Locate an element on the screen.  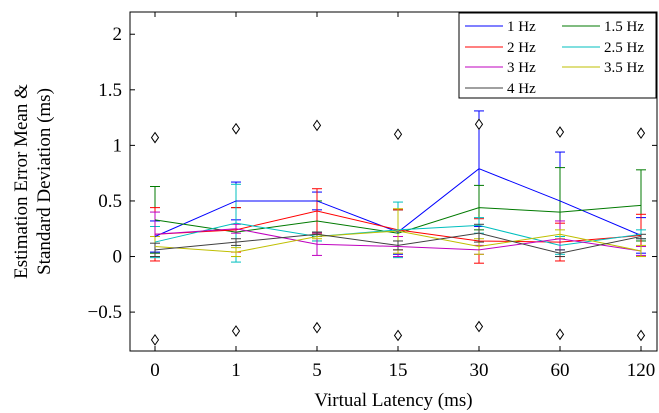
x-tick-label: 5 is located at coordinates (317, 370).